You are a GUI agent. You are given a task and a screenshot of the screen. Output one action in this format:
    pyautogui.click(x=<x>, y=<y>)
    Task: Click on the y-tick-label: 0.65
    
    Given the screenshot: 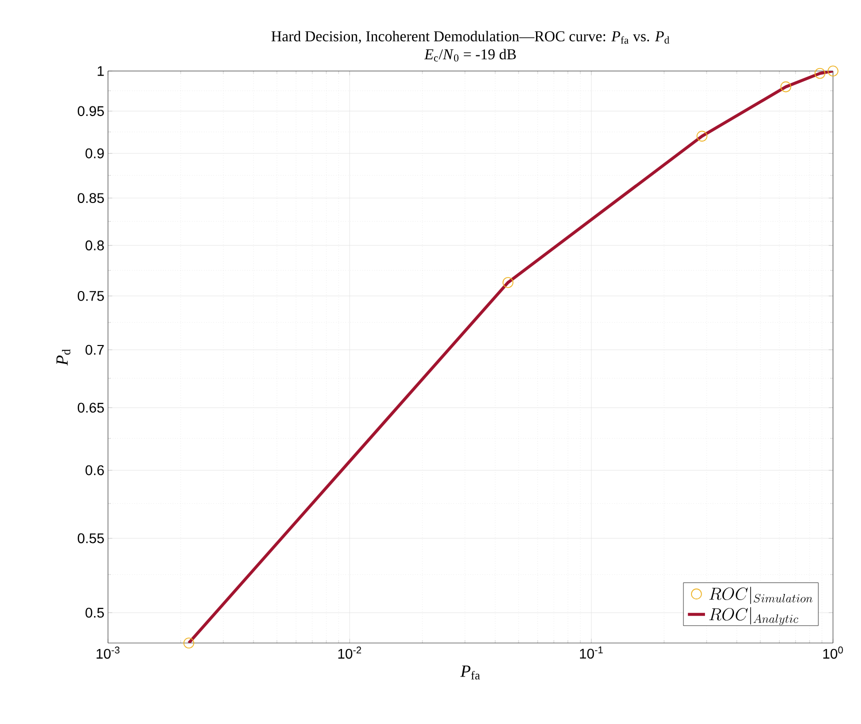 What is the action you would take?
    pyautogui.click(x=91, y=407)
    